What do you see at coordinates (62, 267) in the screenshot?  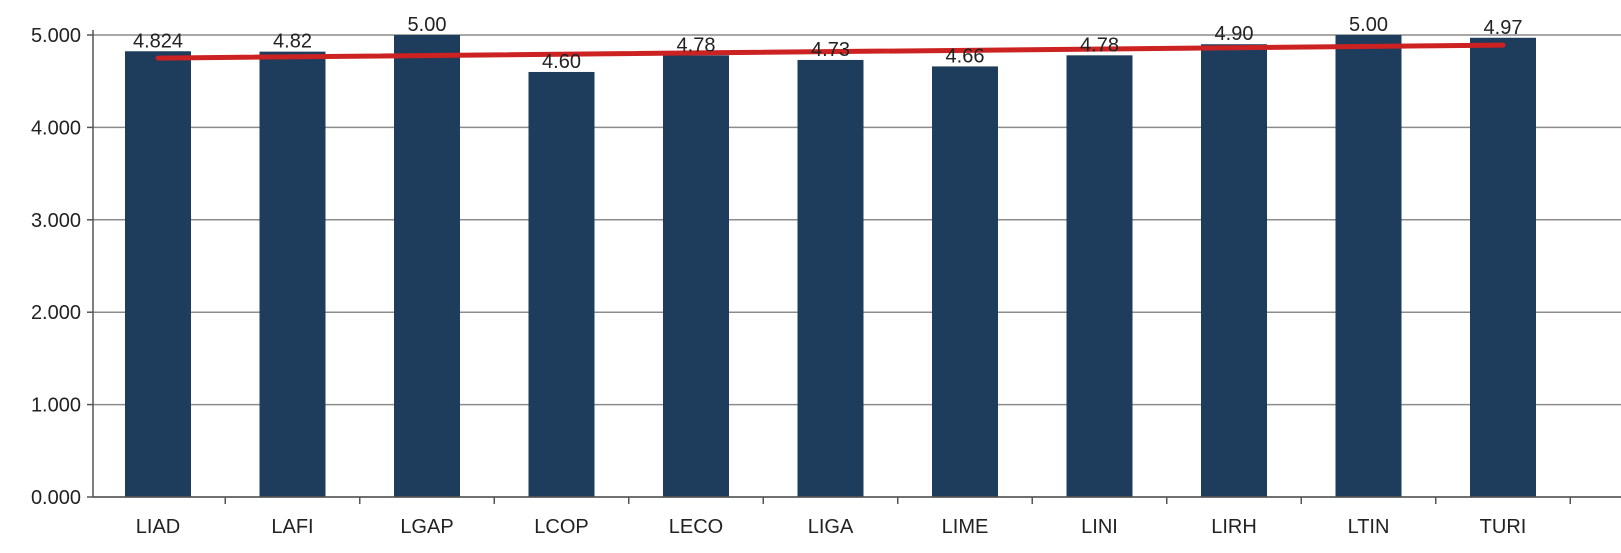 I see `y-axis-ticks: 0.000 1.000 2.000 3.000 4.000 5.000` at bounding box center [62, 267].